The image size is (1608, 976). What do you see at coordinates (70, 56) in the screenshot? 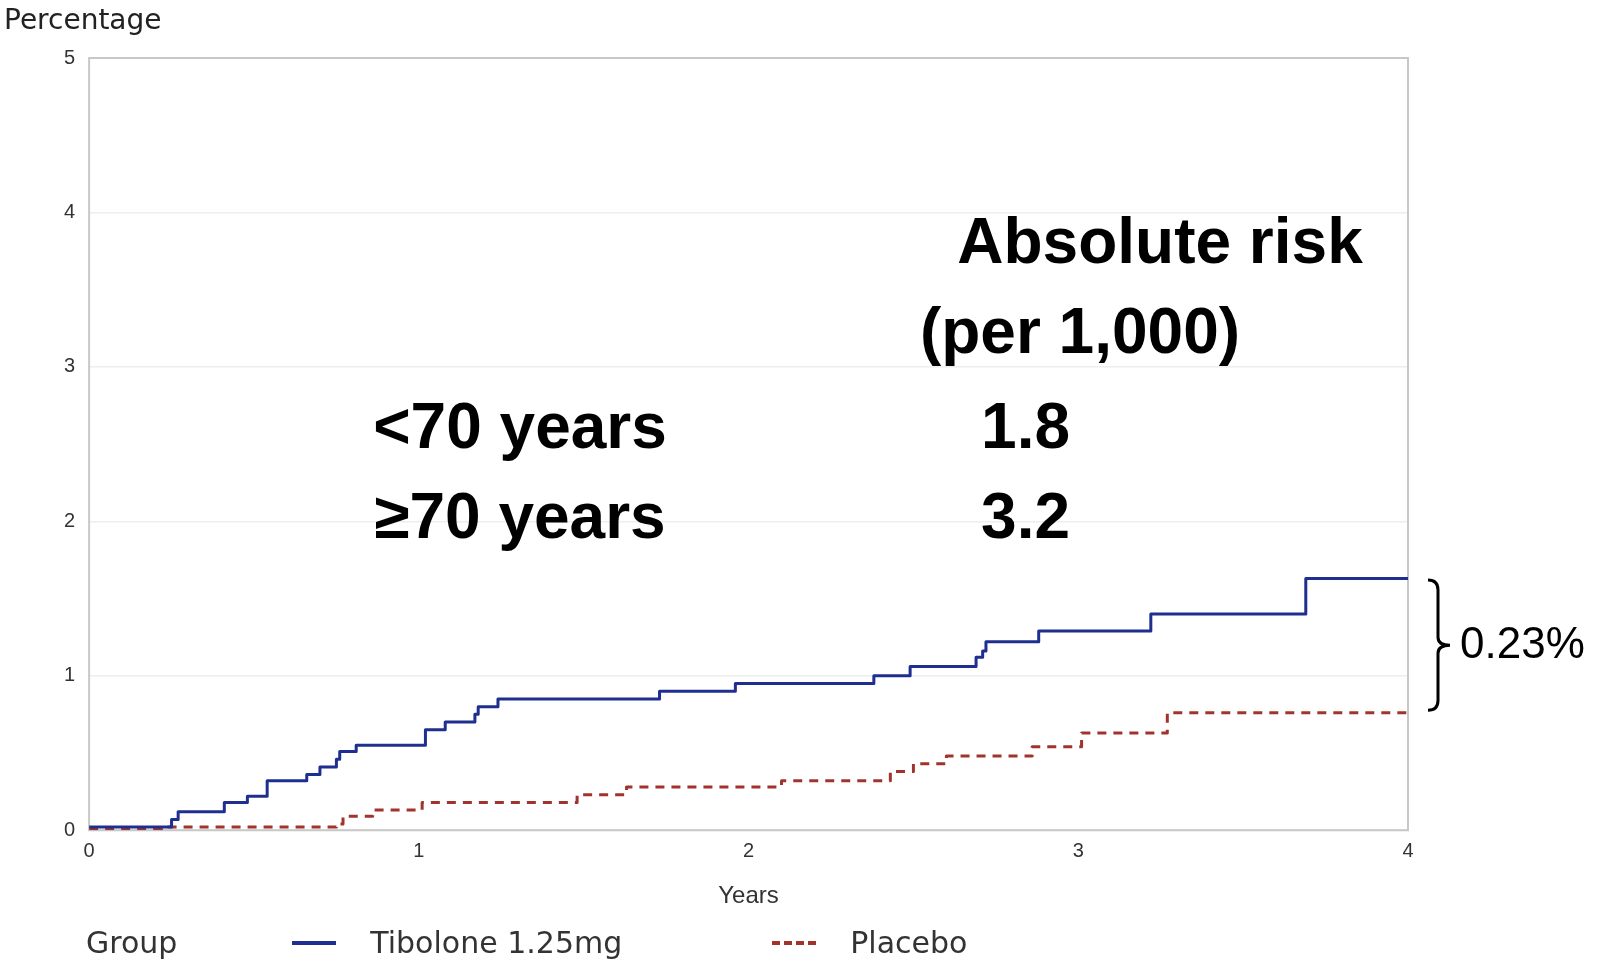
I see `y-tick-label: 5` at bounding box center [70, 56].